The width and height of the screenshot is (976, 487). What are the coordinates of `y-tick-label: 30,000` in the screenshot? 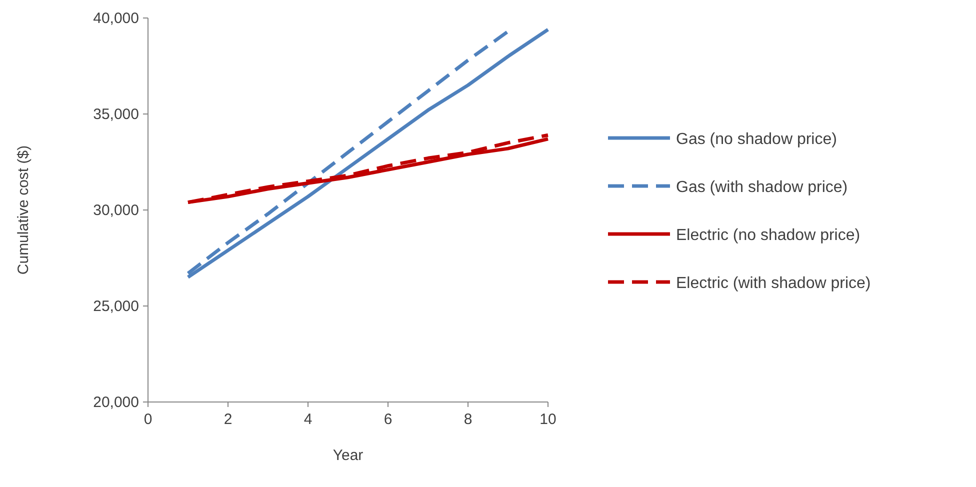 It's located at (116, 210).